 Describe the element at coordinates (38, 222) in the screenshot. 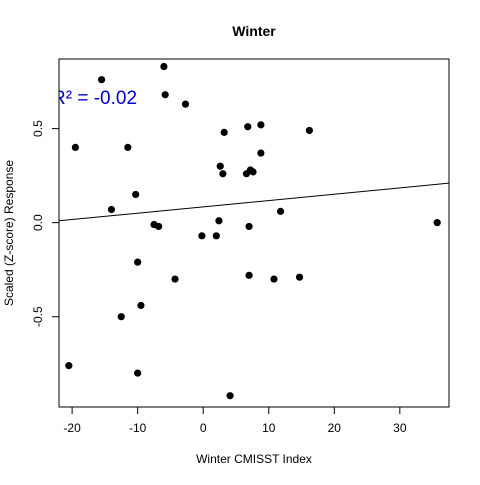

I see `y-tick-label: 0.0` at that location.